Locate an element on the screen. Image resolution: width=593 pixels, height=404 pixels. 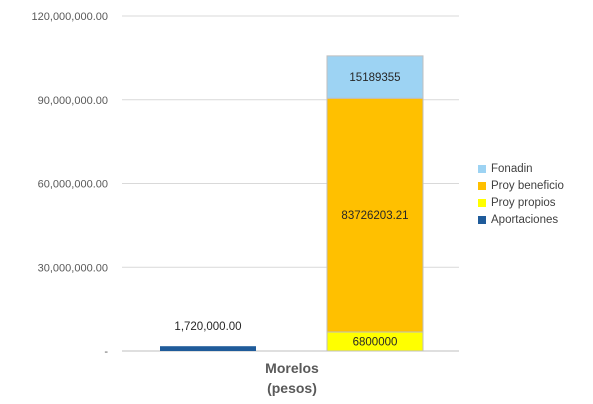
y-tick-label: 120,000,000.00 is located at coordinates (70, 17).